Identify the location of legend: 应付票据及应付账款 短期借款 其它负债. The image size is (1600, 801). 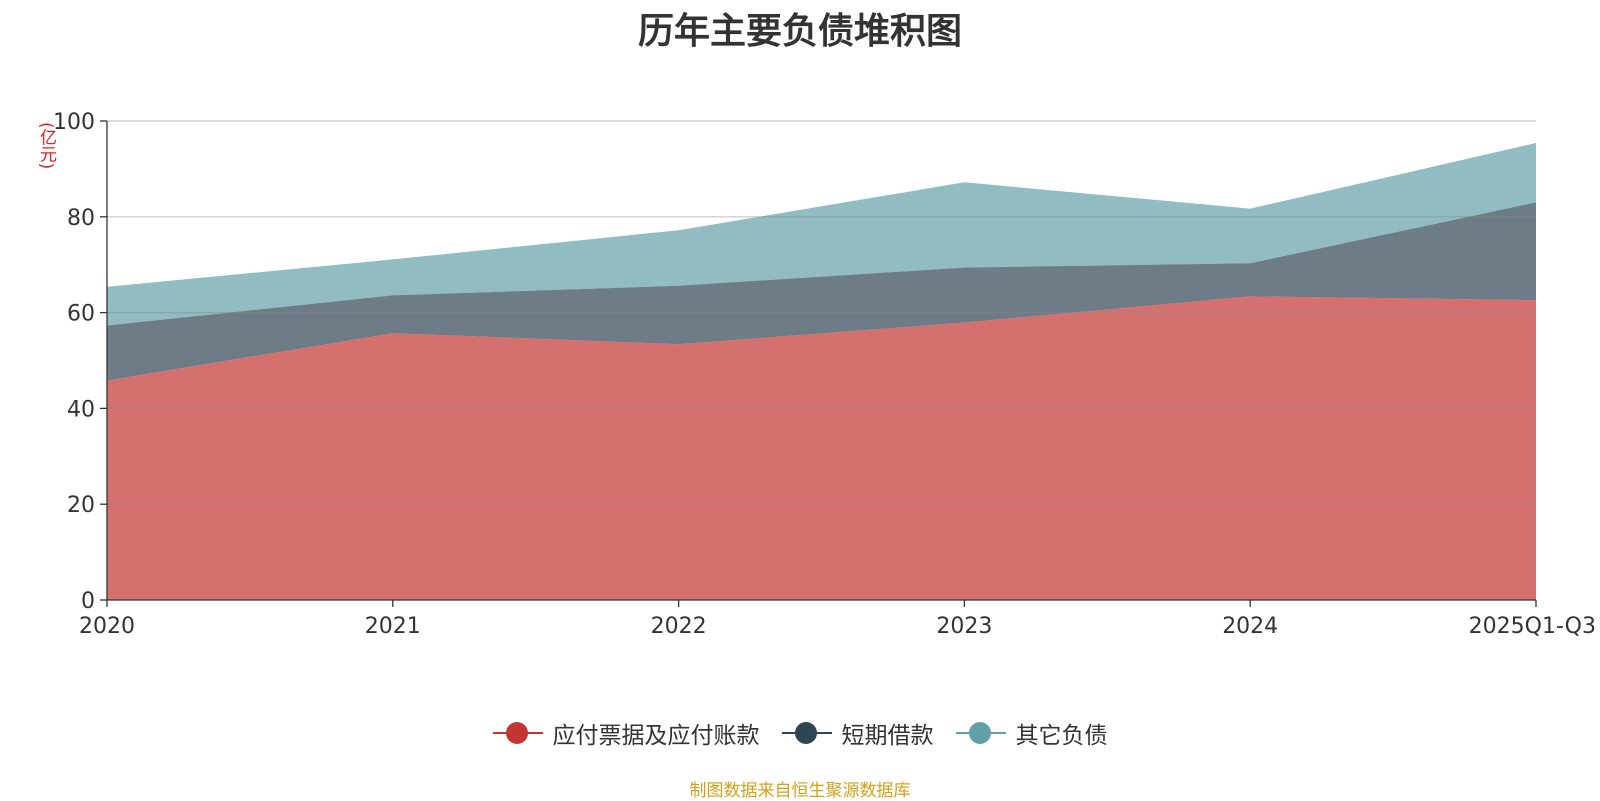
(800, 733).